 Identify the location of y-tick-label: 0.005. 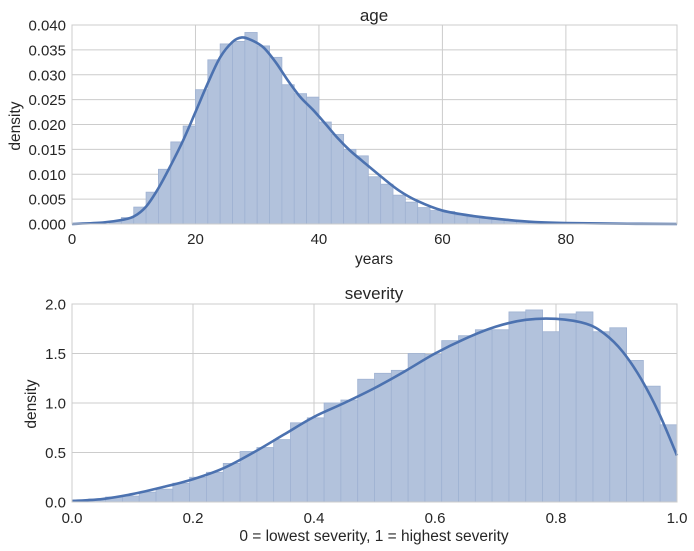
(47, 200).